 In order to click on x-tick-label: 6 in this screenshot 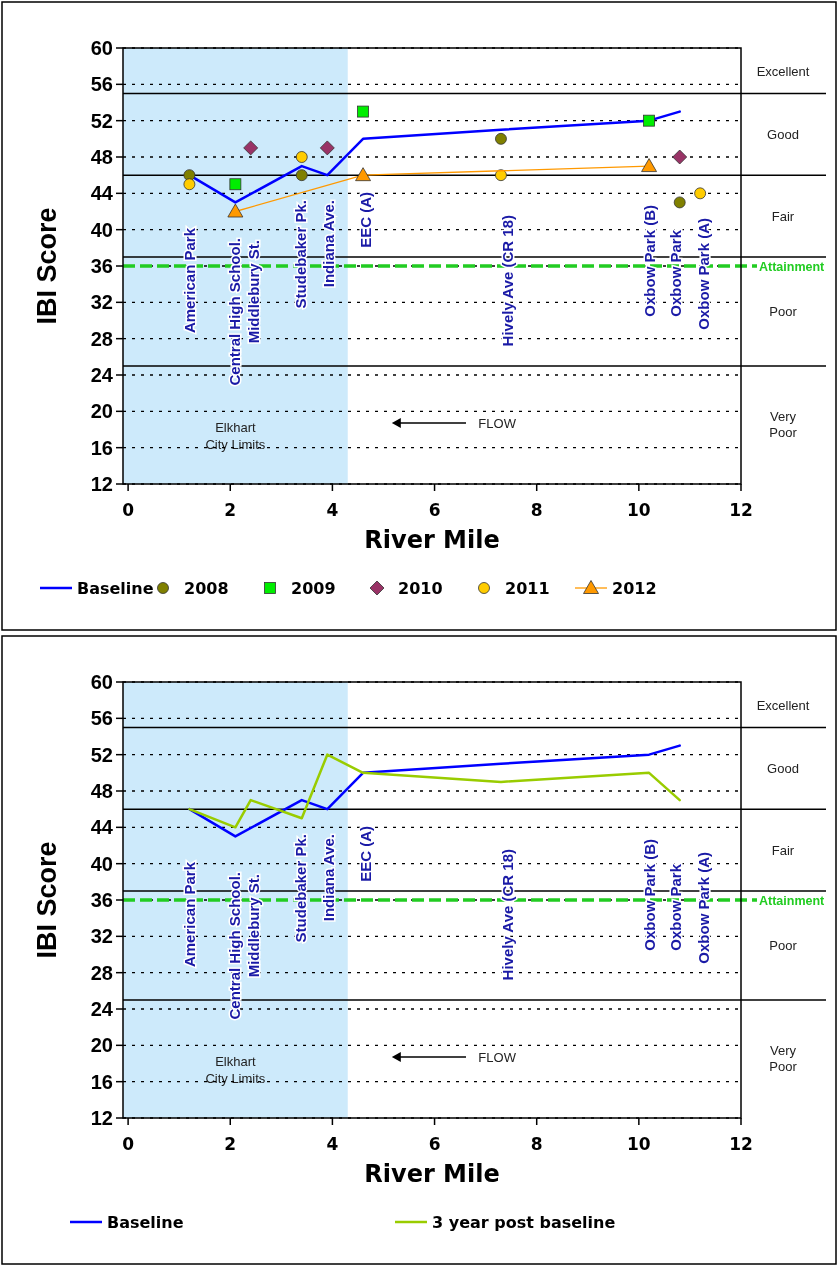, I will do `click(434, 510)`.